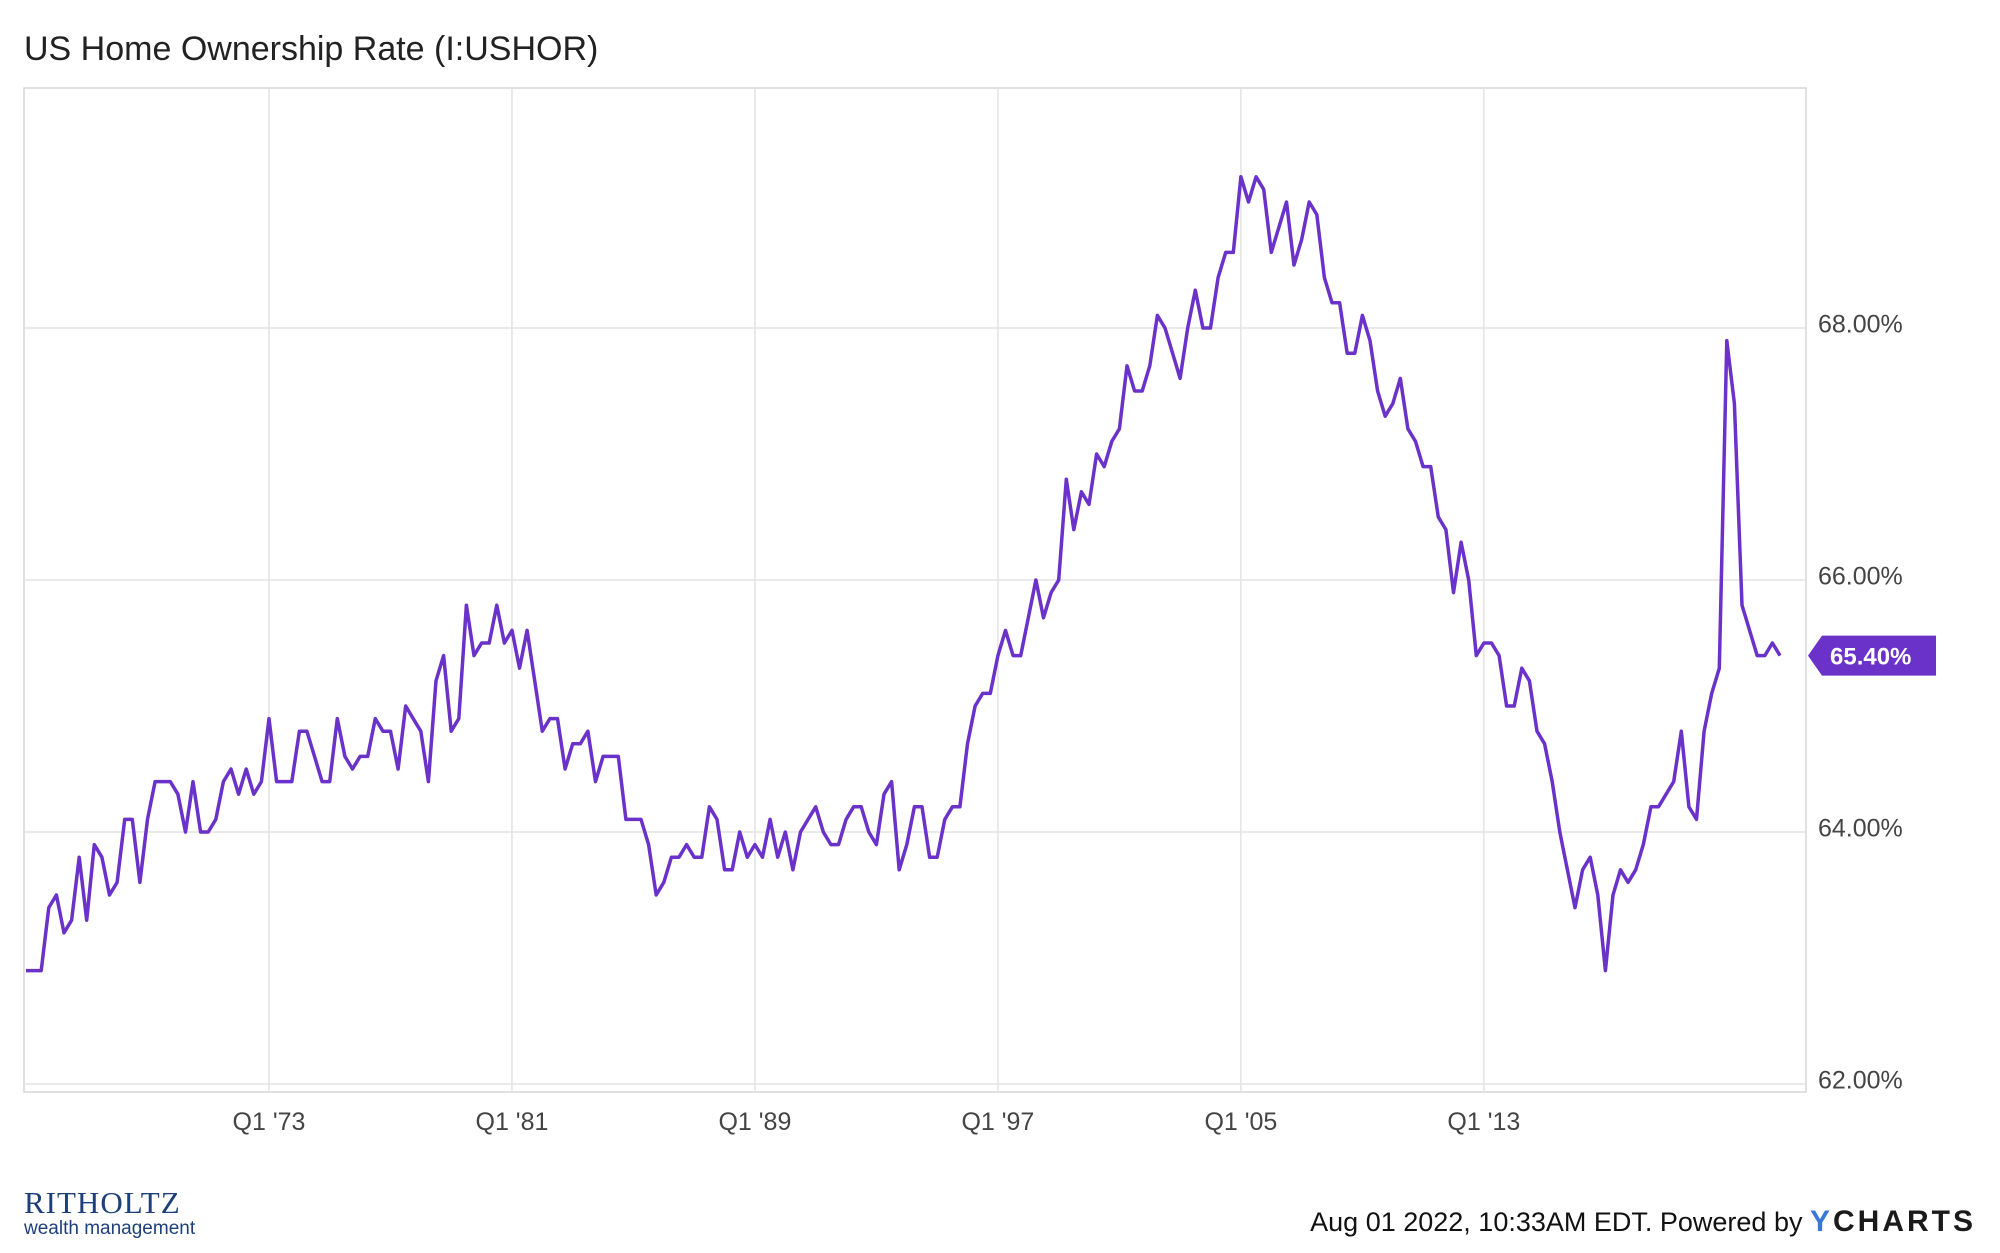 The width and height of the screenshot is (2000, 1253). Describe the element at coordinates (1483, 1122) in the screenshot. I see `x-tick-label: Q1 '13` at that location.